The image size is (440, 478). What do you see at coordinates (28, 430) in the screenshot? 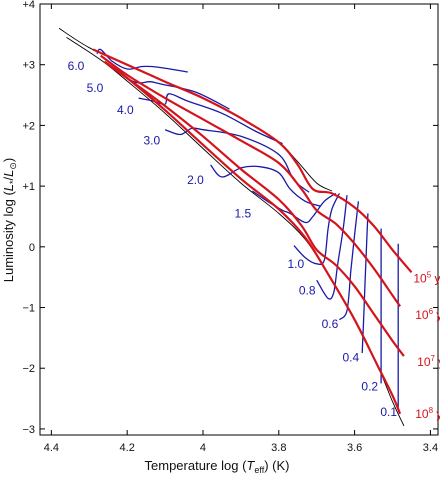
I see `y-tick-label: −3` at bounding box center [28, 430].